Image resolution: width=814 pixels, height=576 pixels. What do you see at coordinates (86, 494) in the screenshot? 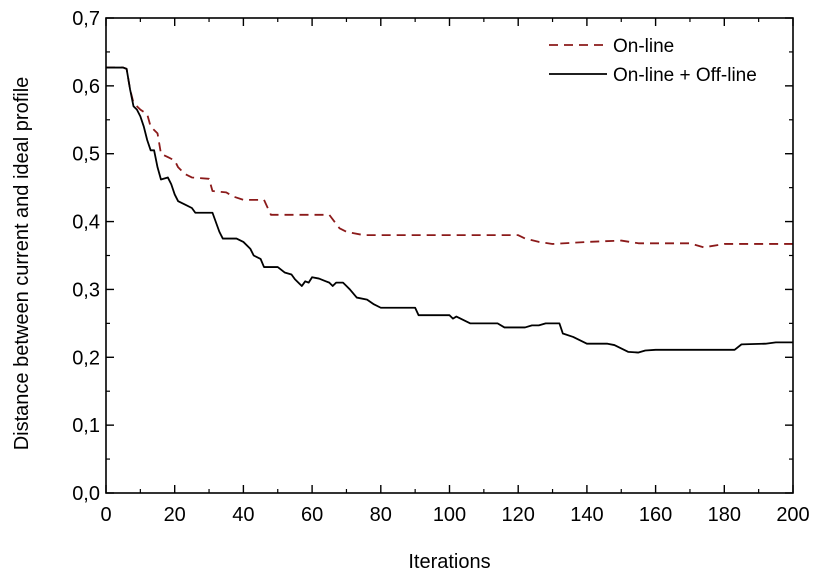
I see `y-tick-label: 0,0` at bounding box center [86, 494].